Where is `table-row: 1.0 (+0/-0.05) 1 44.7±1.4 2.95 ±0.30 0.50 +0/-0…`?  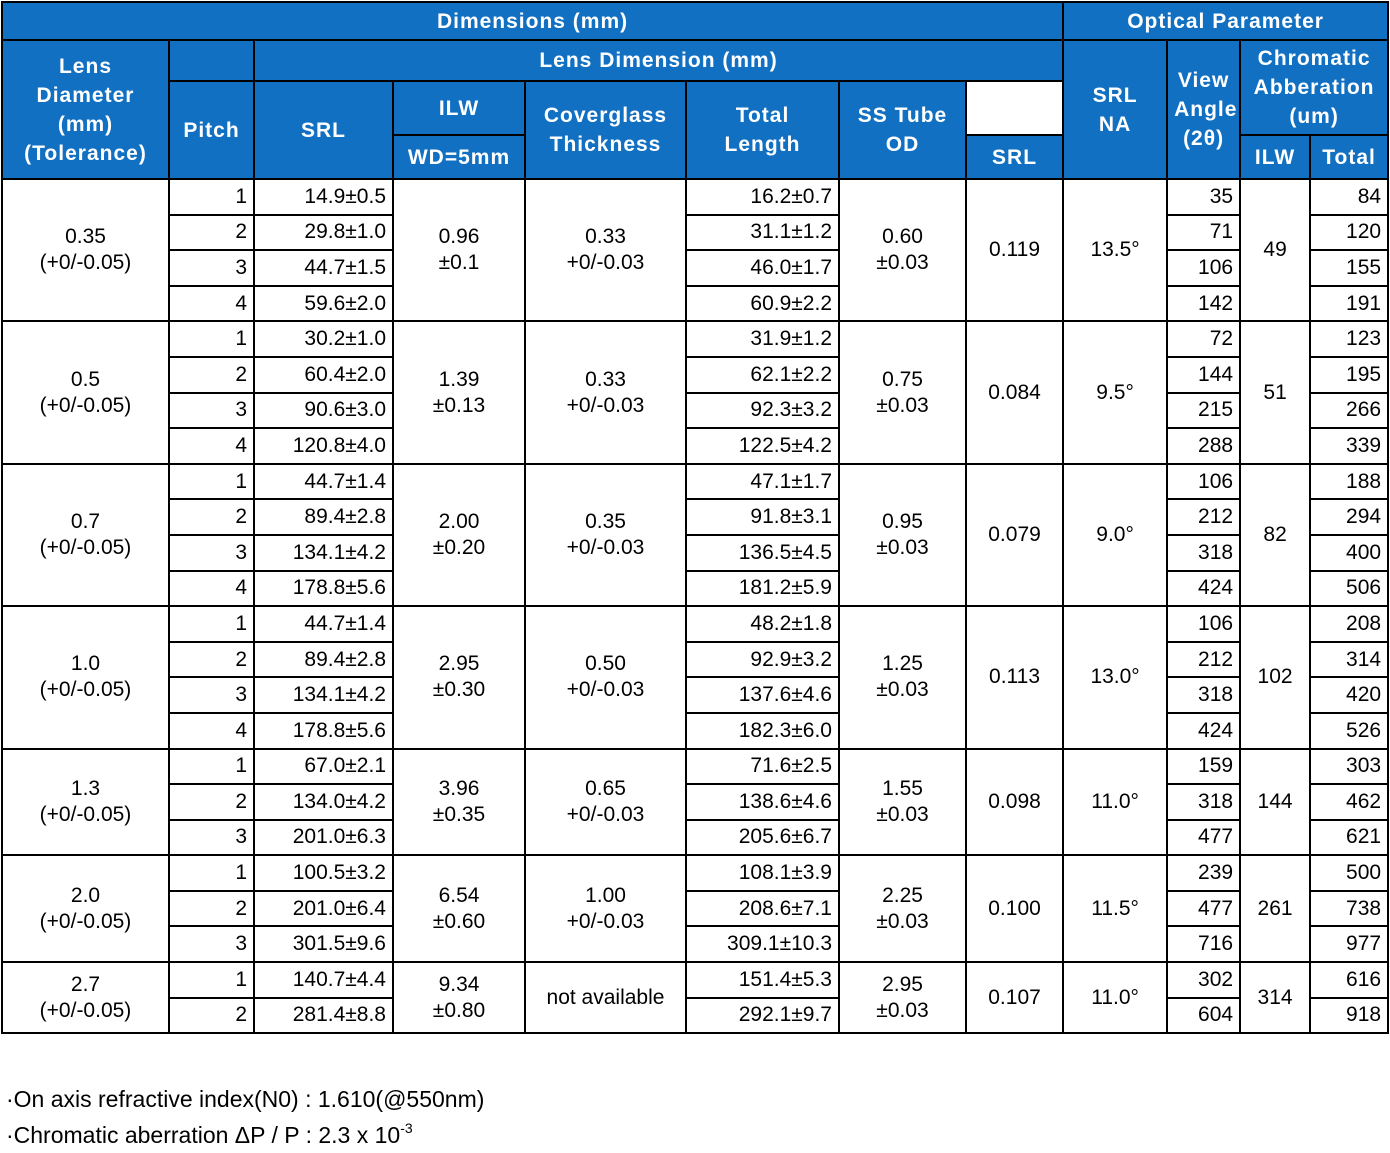 table-row: 1.0 (+0/-0.05) 1 44.7±1.4 2.95 ±0.30 0.50 +0/-0… is located at coordinates (695, 677).